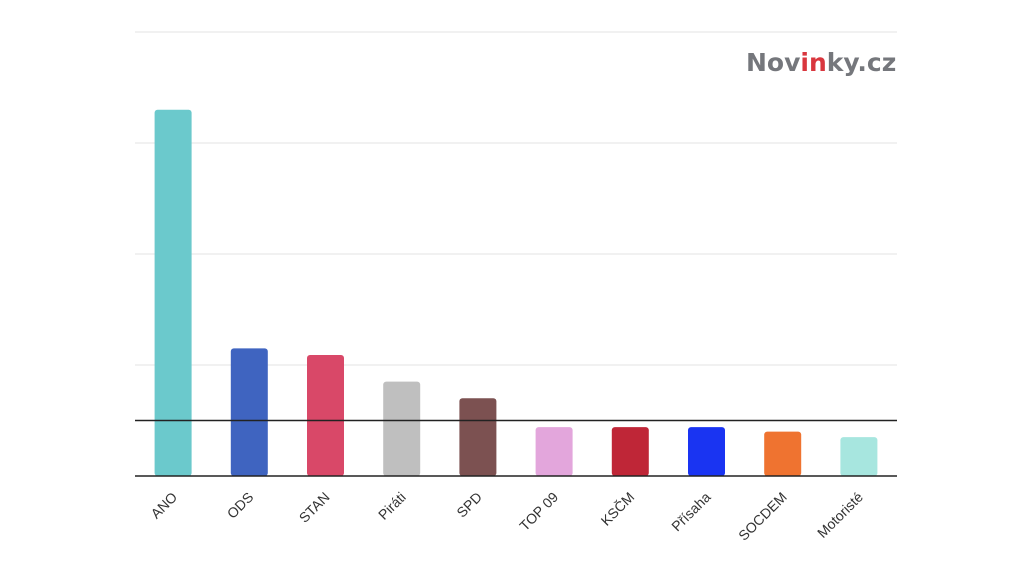 The image size is (1024, 576). What do you see at coordinates (691, 512) in the screenshot?
I see `x-tick-label: Přísaha` at bounding box center [691, 512].